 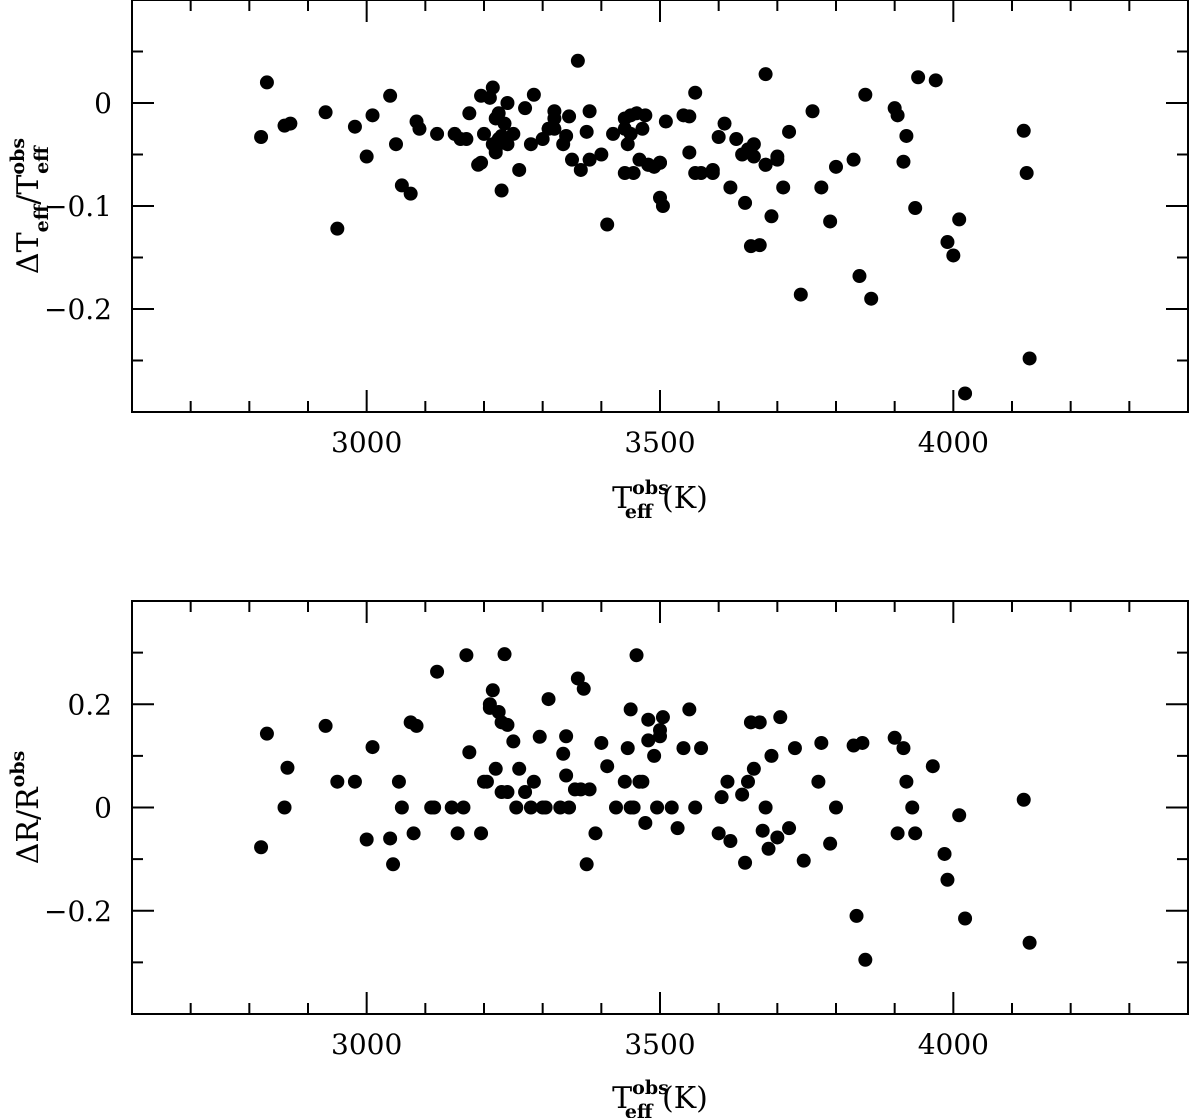 I want to click on x-tick-label: 4000, so click(x=953, y=442).